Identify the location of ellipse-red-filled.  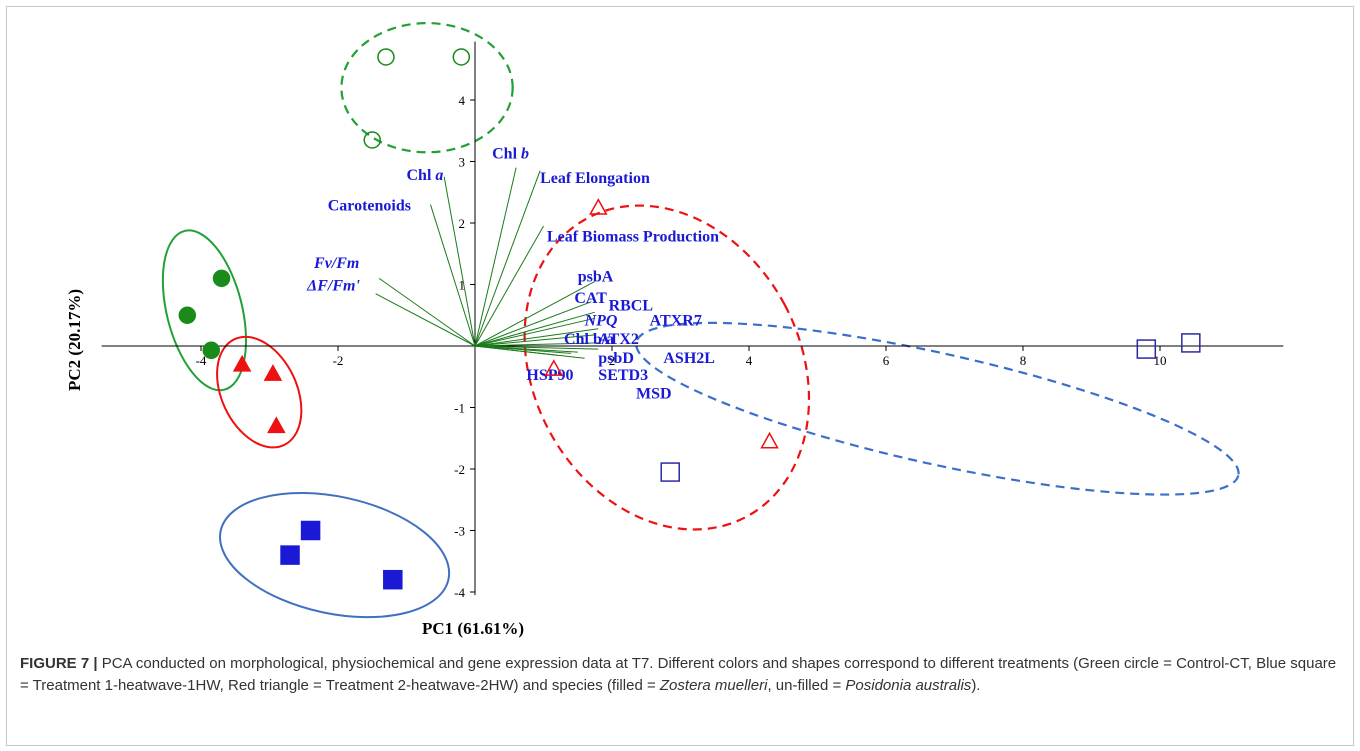
(259, 392).